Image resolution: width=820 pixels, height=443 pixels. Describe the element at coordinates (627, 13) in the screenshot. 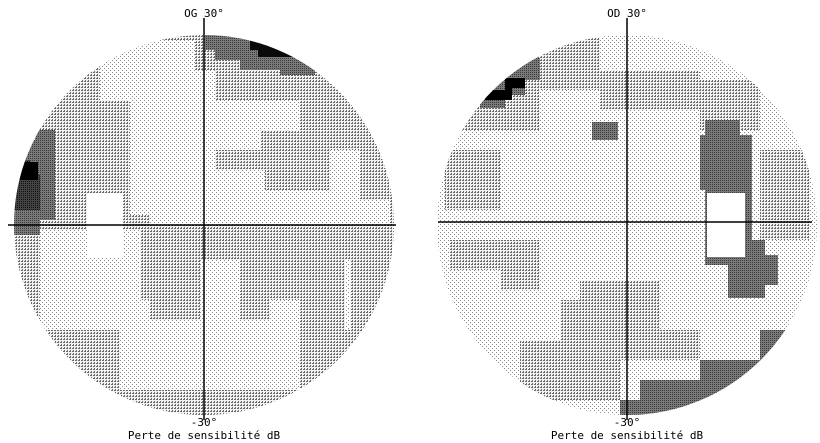

I see `od-eye-label: OD 30°` at that location.